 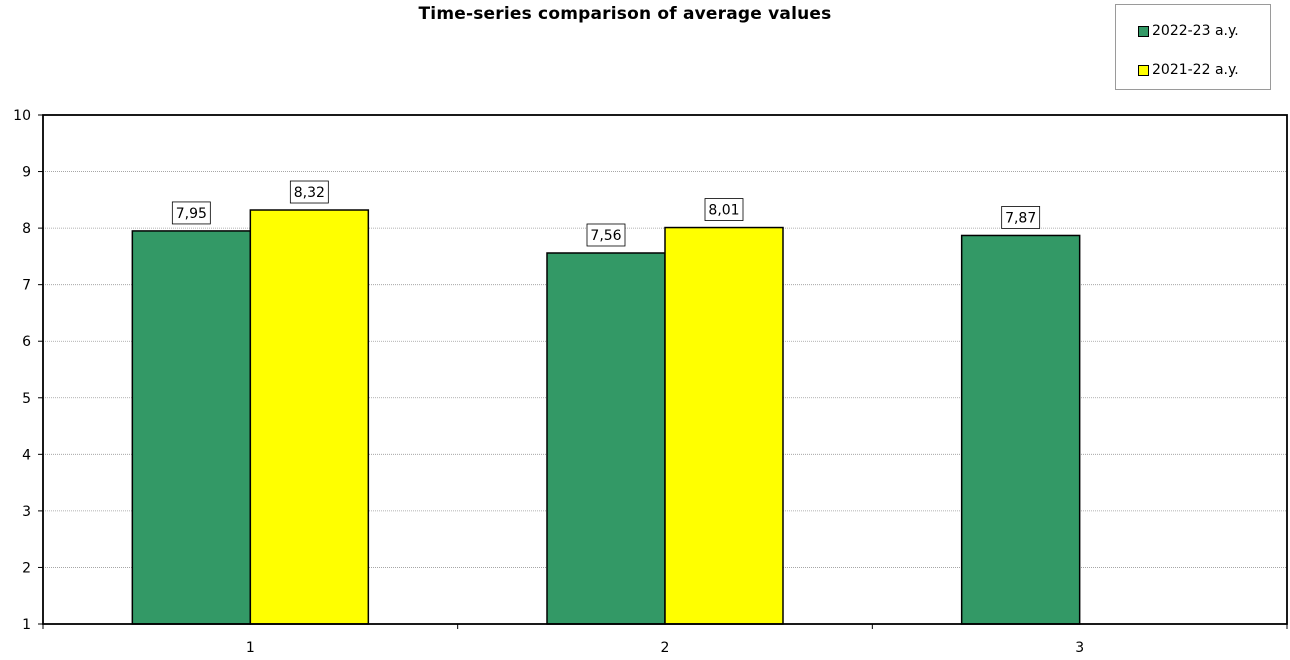 I want to click on chart-legend: 2022-23 a.y. 2021-22 a.y., so click(x=1193, y=47).